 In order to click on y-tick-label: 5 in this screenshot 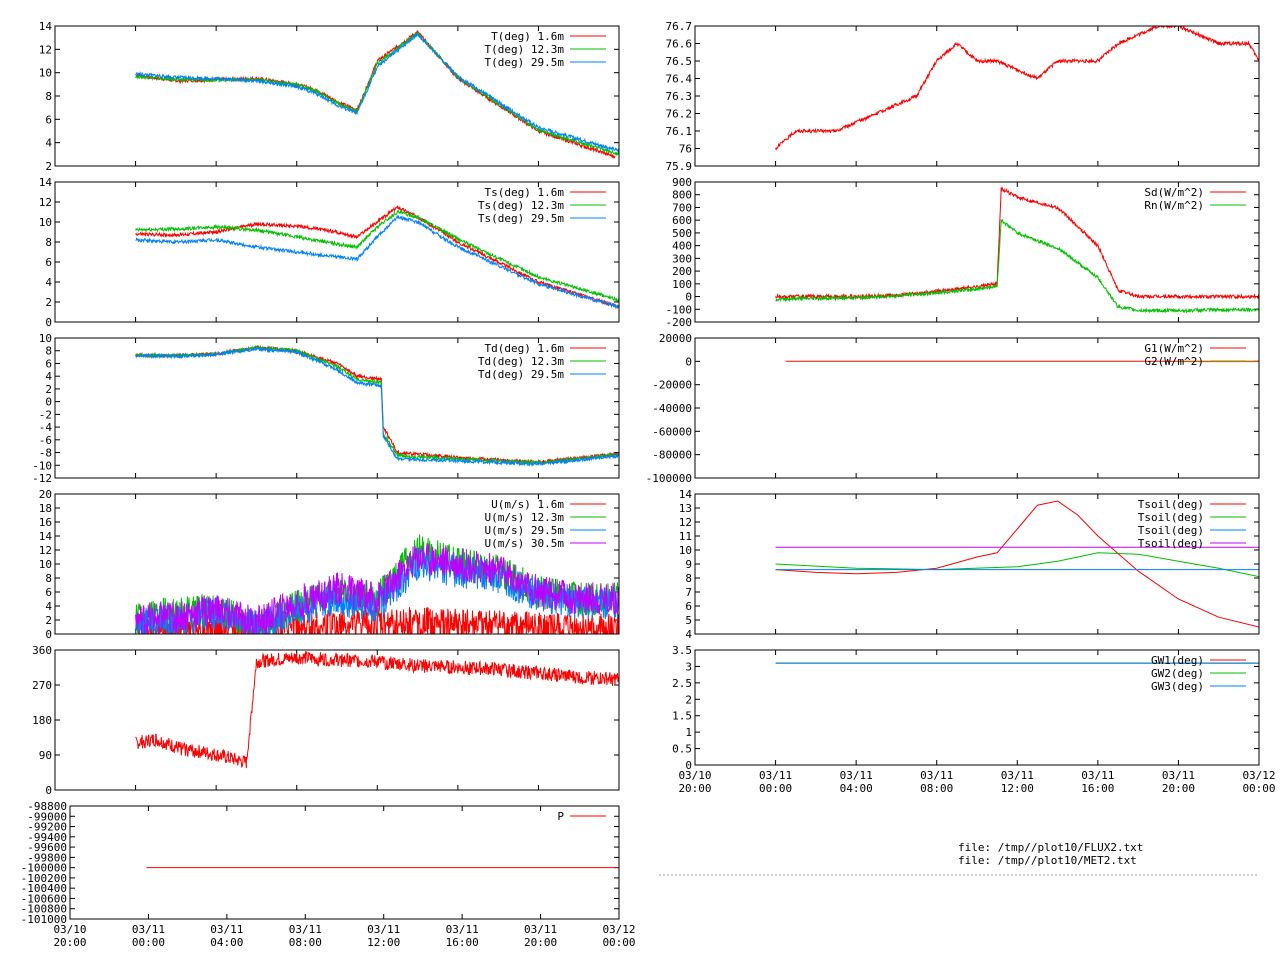, I will do `click(688, 620)`.